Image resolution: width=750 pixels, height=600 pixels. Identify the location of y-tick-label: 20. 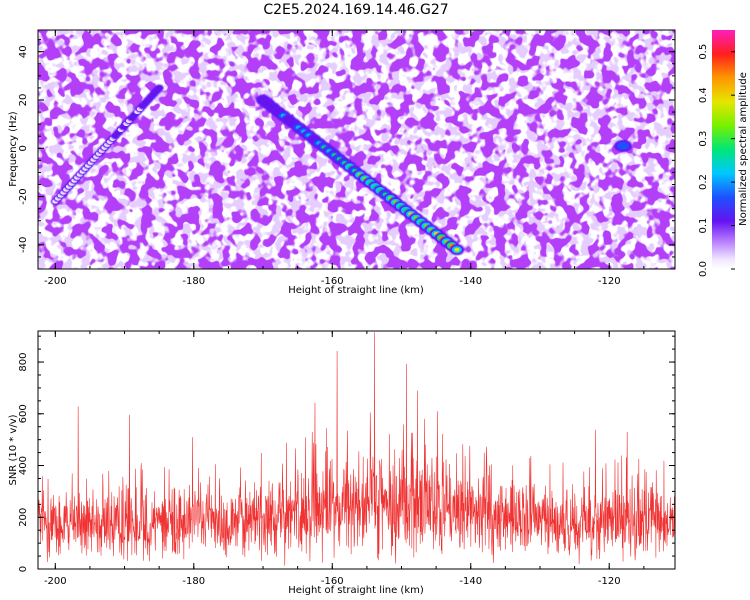
(23, 100).